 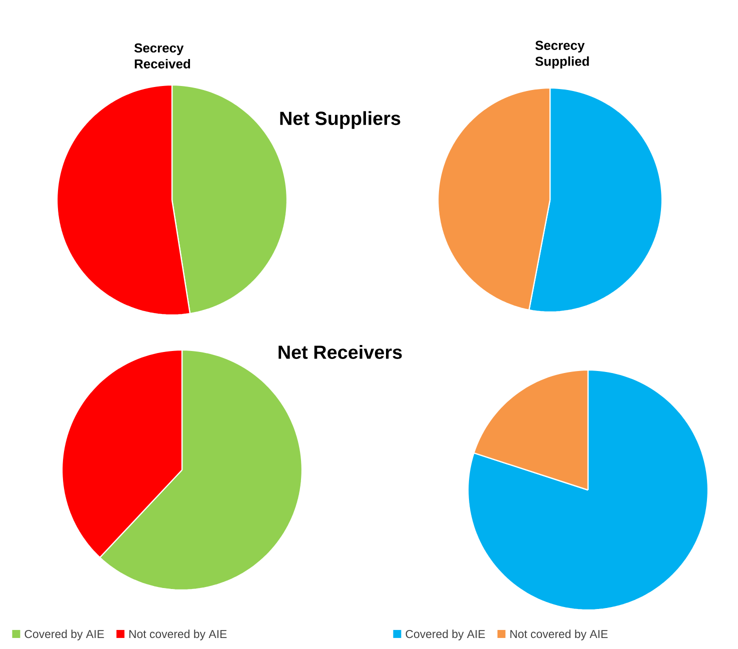 I want to click on chart-title: Secrecy Supplied, so click(x=562, y=54).